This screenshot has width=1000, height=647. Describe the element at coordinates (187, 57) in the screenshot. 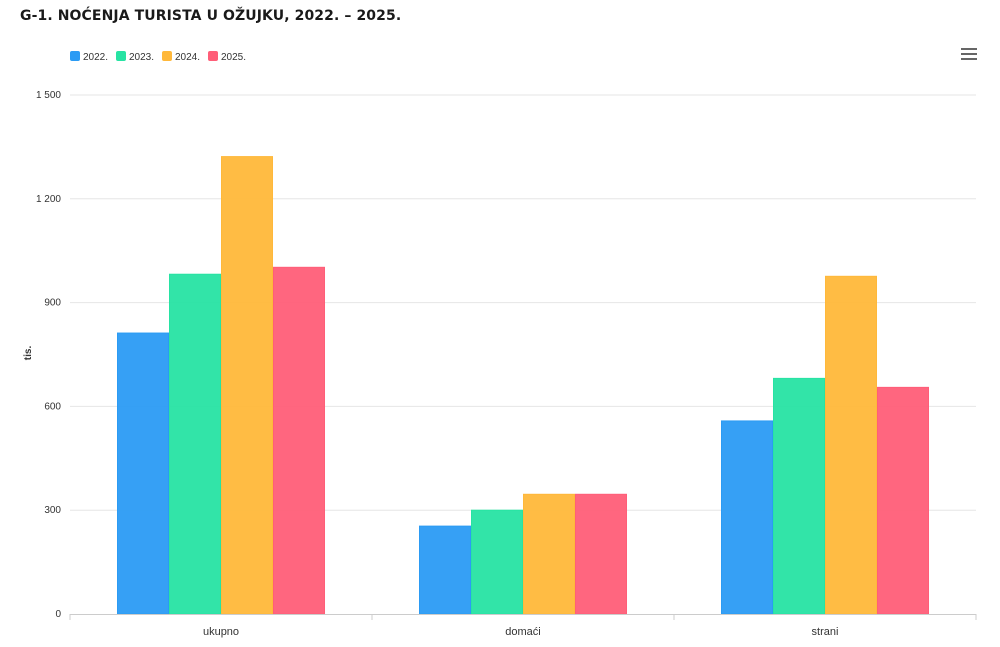

I see `legend-label: 2024.` at that location.